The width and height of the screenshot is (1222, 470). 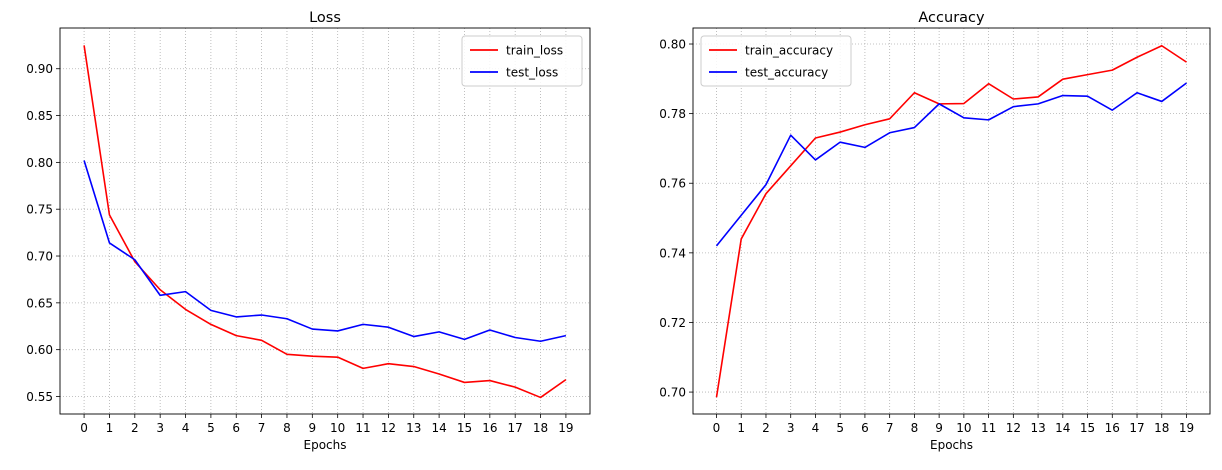 I want to click on accuracy-x-tick-label: 10, so click(x=963, y=428).